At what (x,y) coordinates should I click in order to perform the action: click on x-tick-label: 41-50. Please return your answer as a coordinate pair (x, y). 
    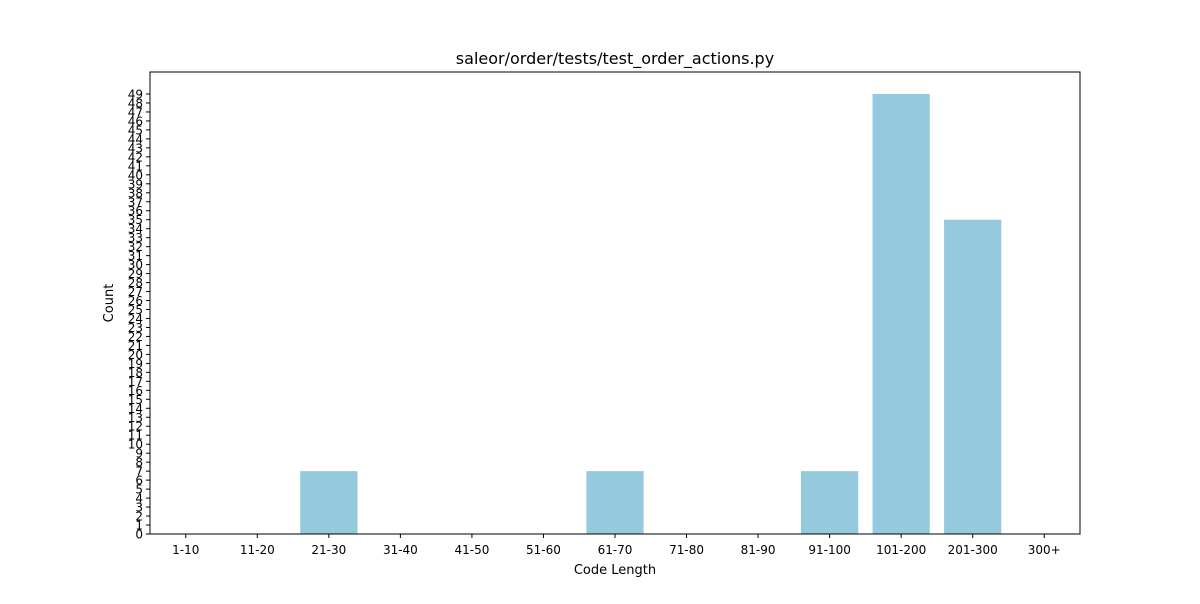
    Looking at the image, I should click on (471, 550).